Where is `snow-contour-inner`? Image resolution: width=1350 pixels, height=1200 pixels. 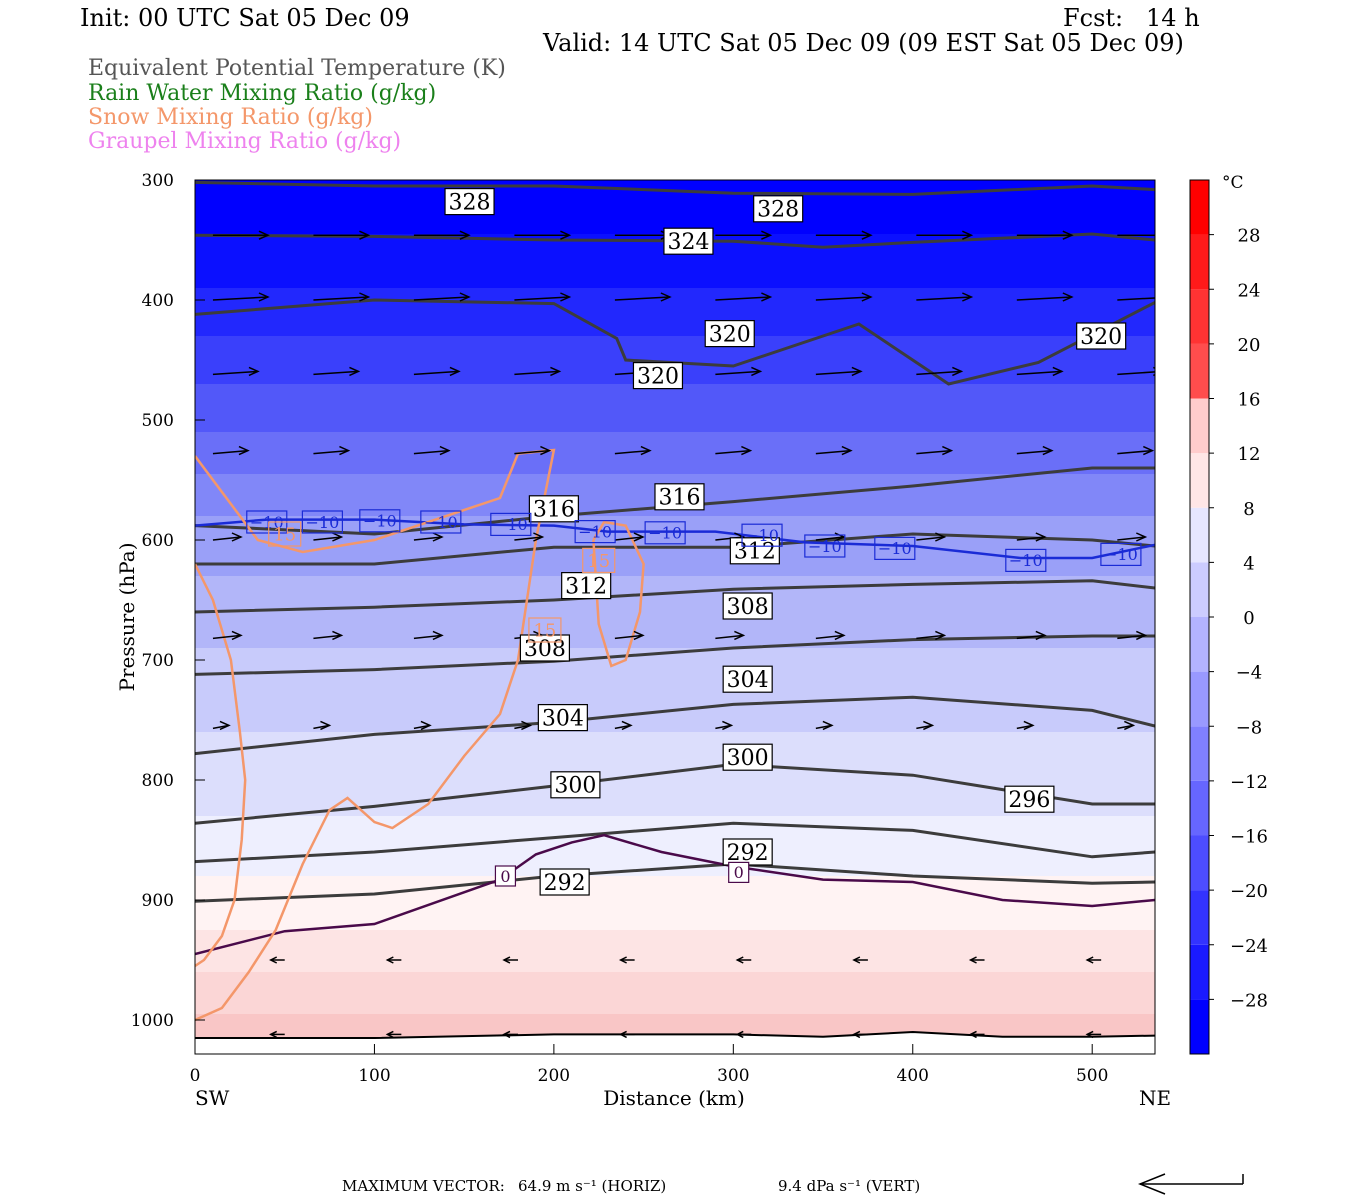 snow-contour-inner is located at coordinates (221, 765).